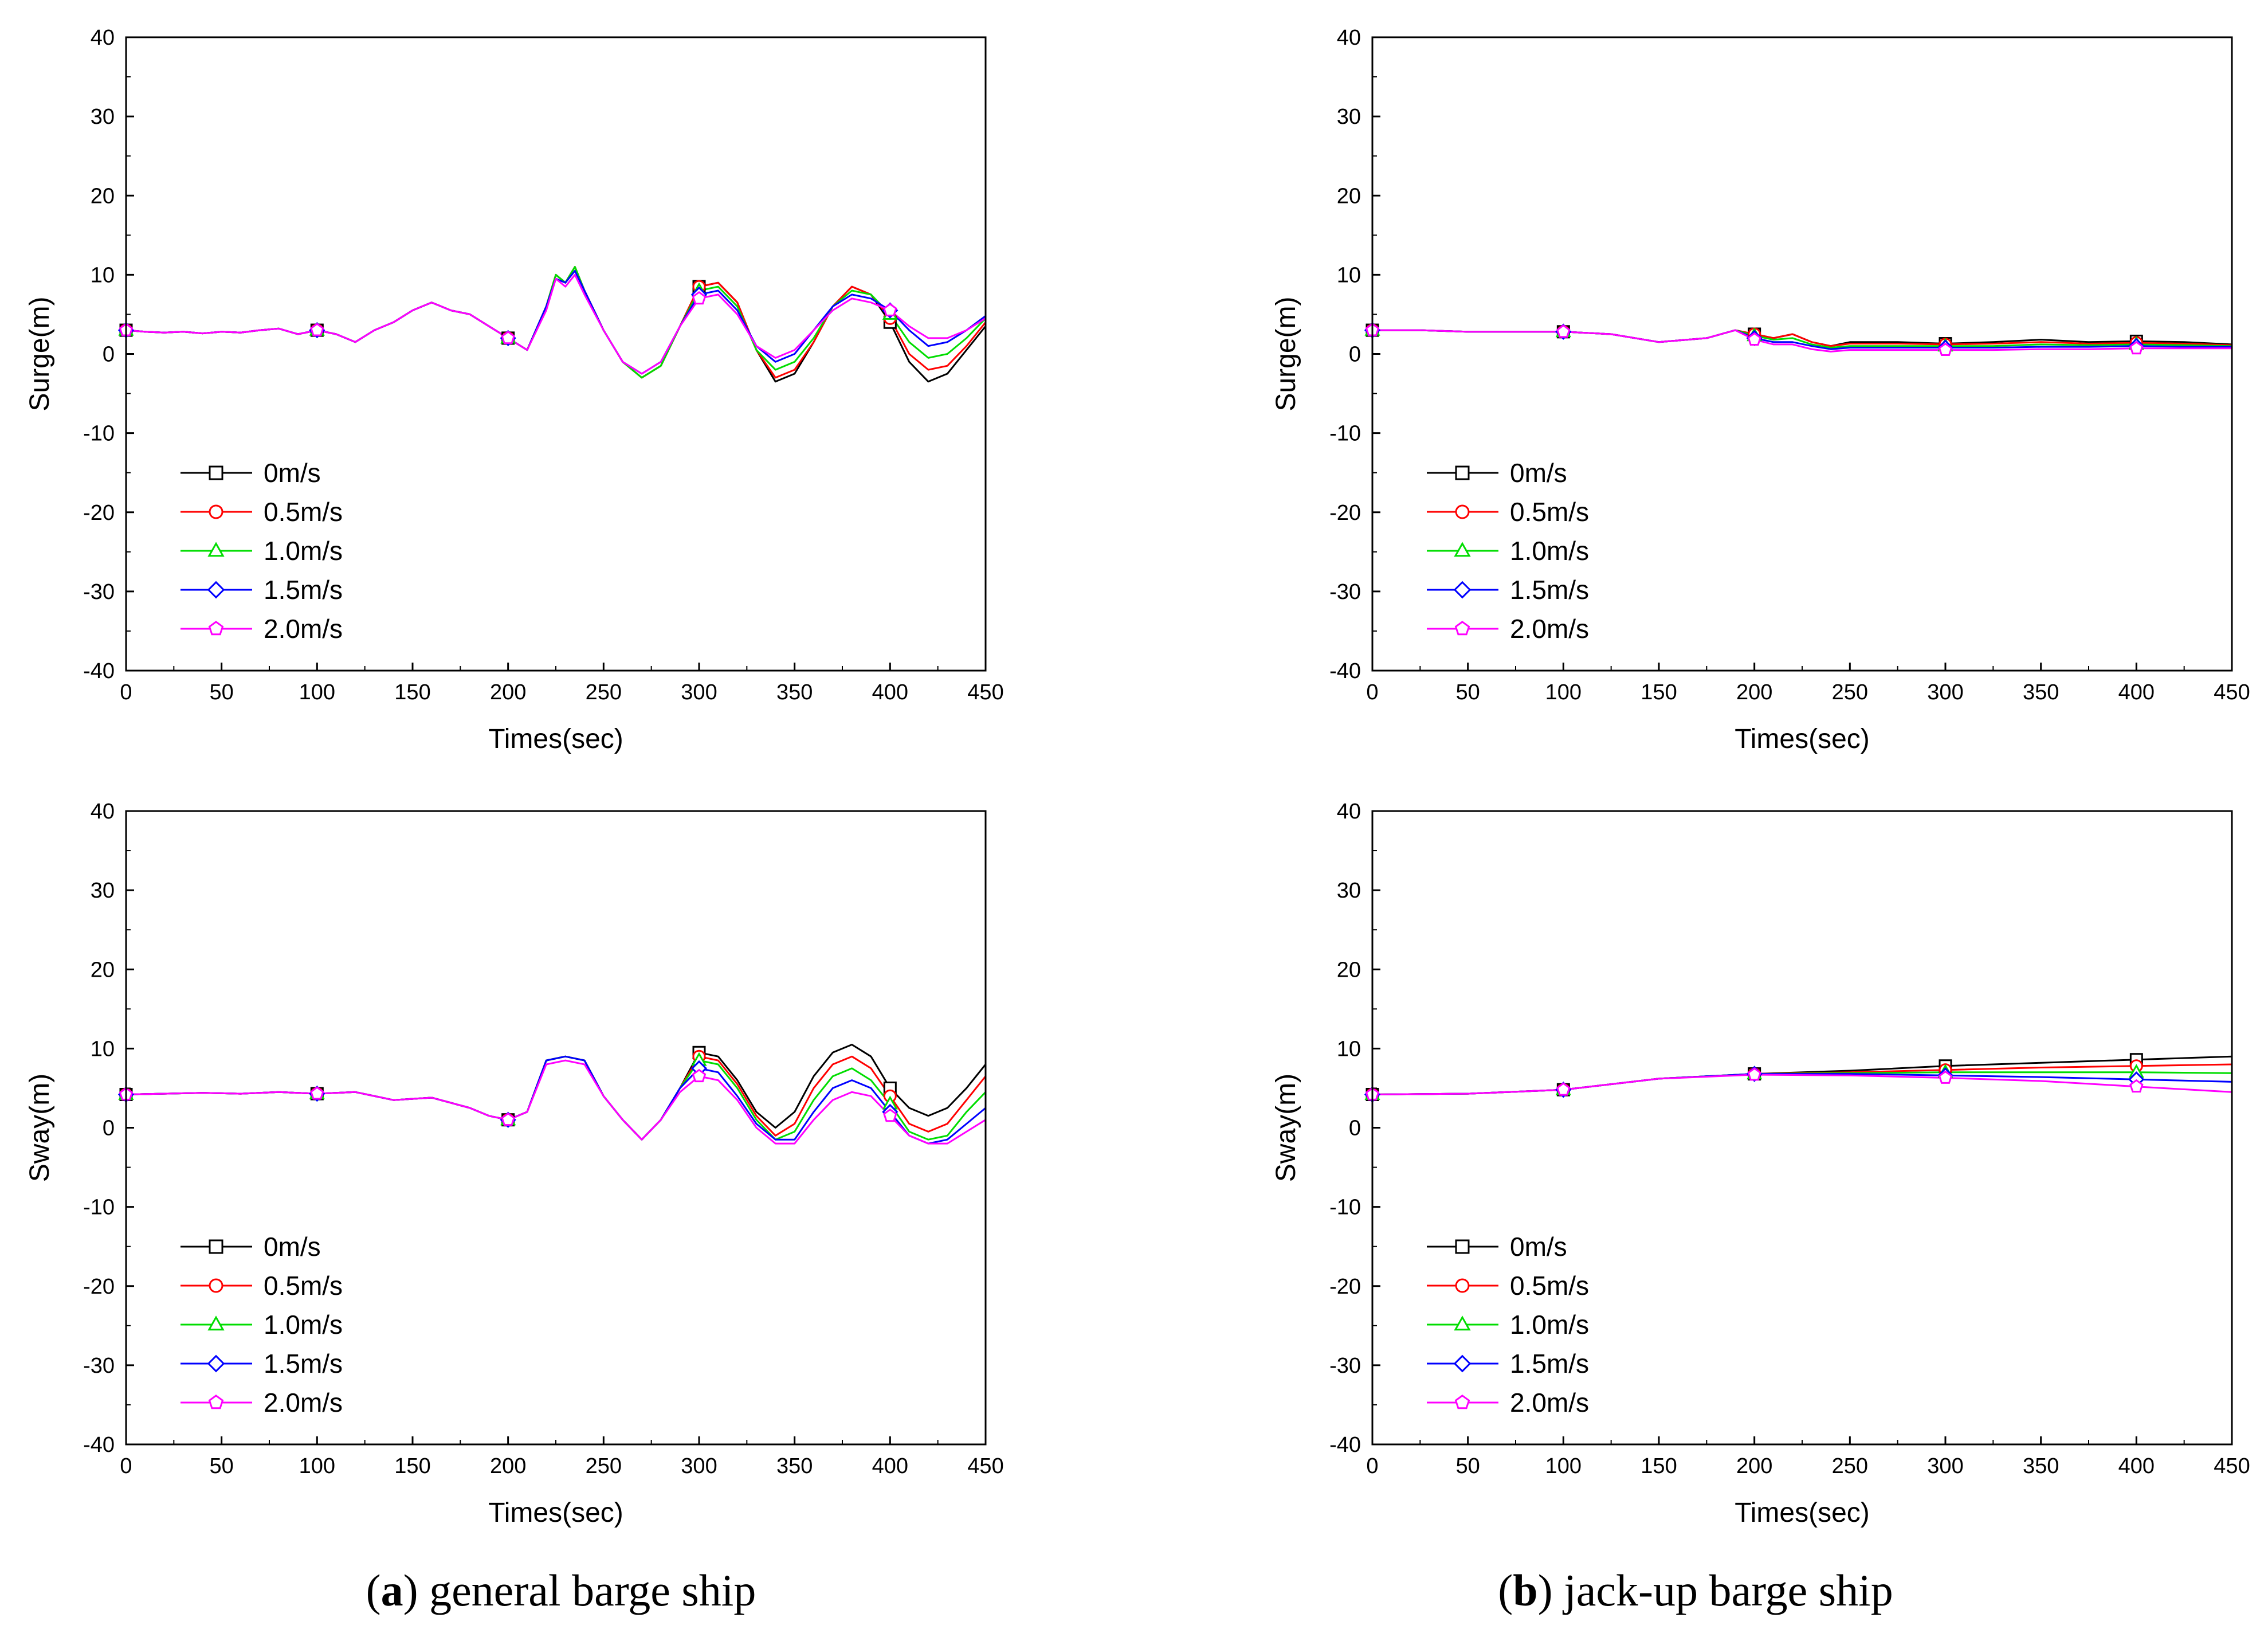 The height and width of the screenshot is (1641, 2268). I want to click on y-tick-label-b-sway-0: -40, so click(1345, 1445).